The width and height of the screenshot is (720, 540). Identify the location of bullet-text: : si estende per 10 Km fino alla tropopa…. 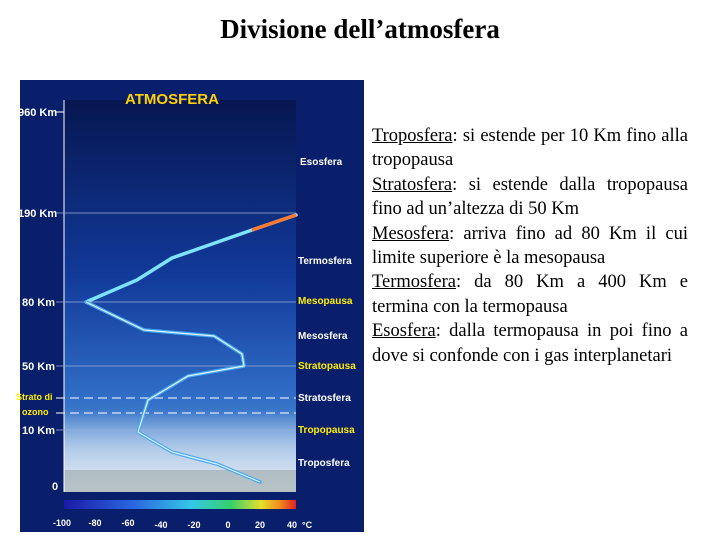
(530, 148).